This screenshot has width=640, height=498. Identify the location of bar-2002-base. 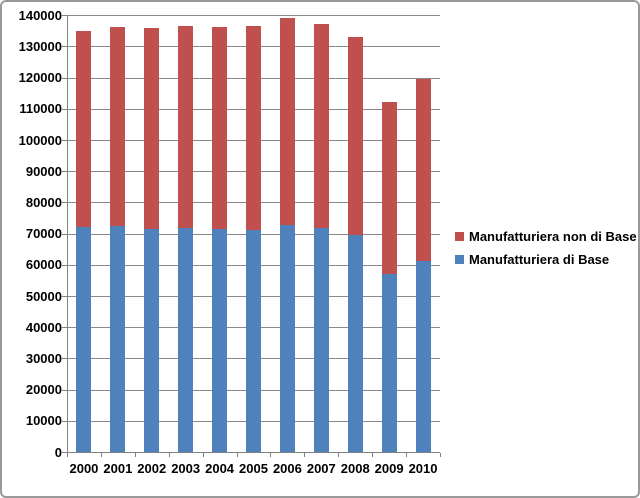
(152, 341).